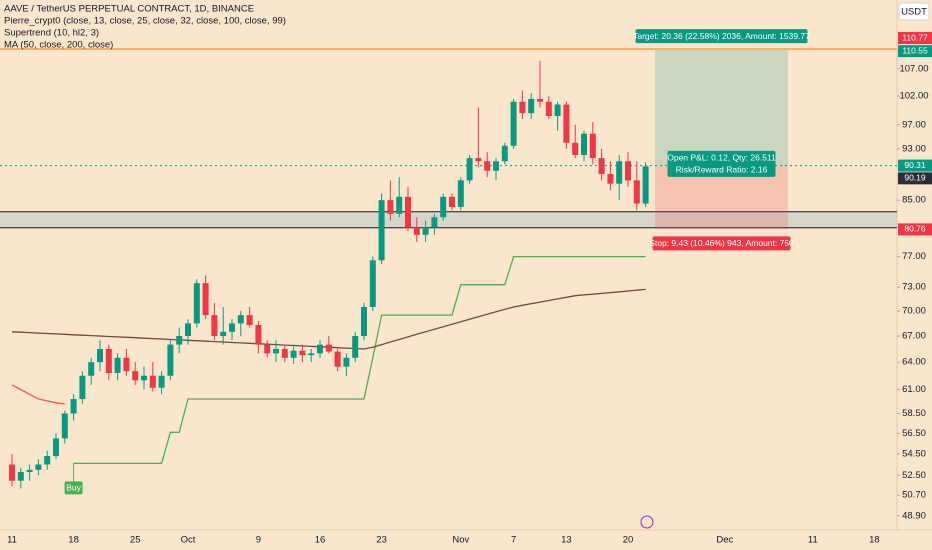 The height and width of the screenshot is (550, 932). Describe the element at coordinates (914, 453) in the screenshot. I see `y-tick-label: 54.50` at that location.